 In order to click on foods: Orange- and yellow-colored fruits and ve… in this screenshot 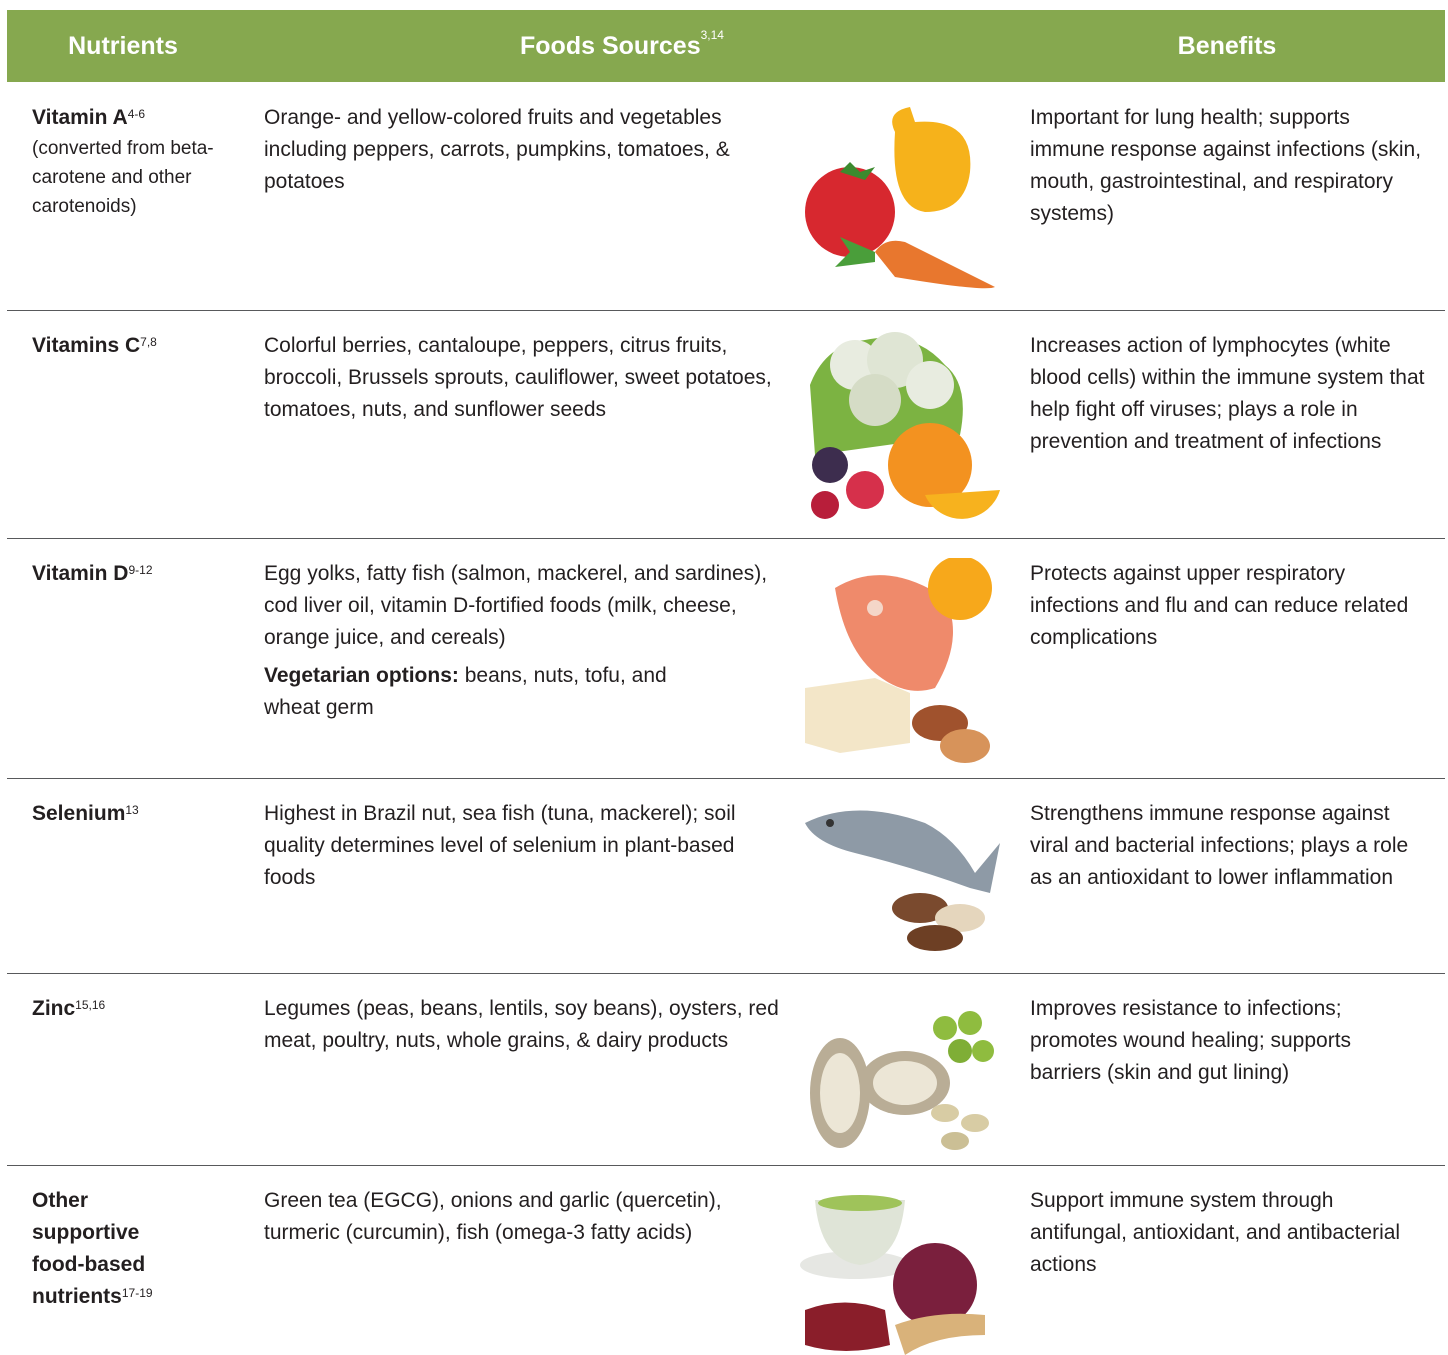, I will do `click(497, 149)`.